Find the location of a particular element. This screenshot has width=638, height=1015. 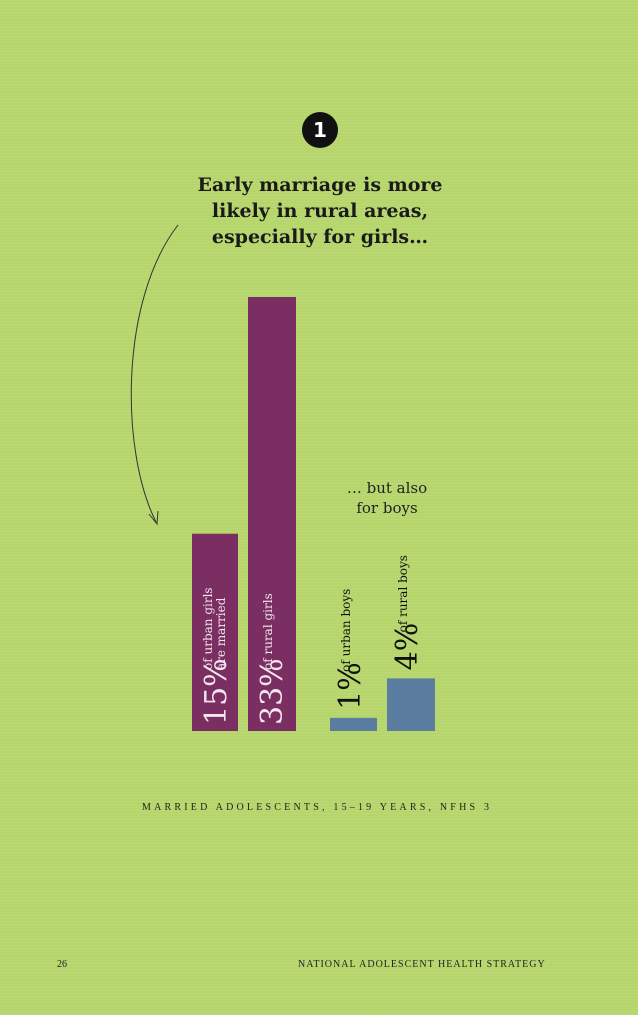

arrow-head is located at coordinates (153, 518).